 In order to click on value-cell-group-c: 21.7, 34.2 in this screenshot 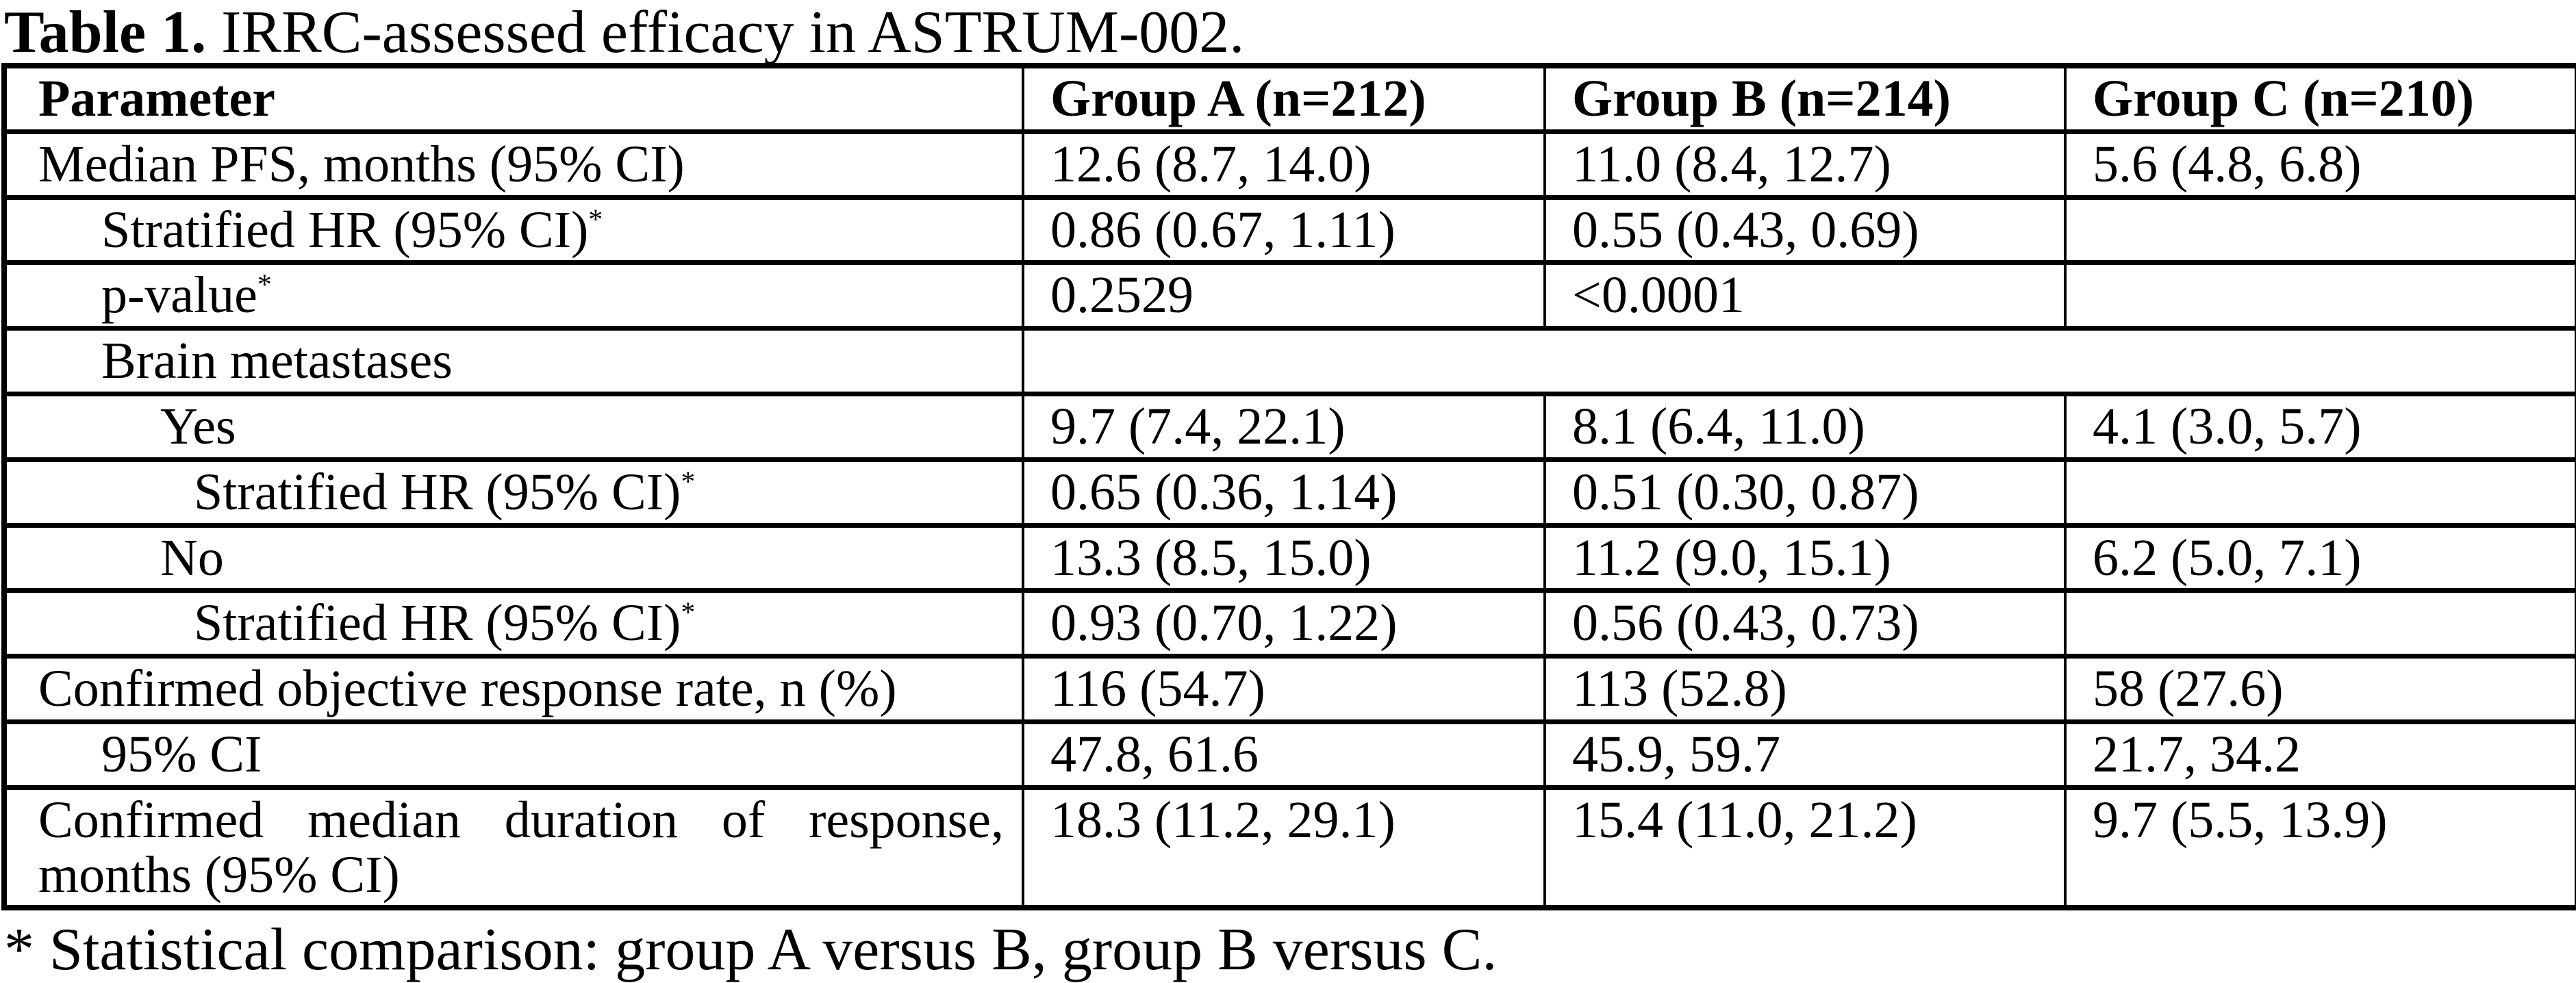, I will do `click(2320, 754)`.